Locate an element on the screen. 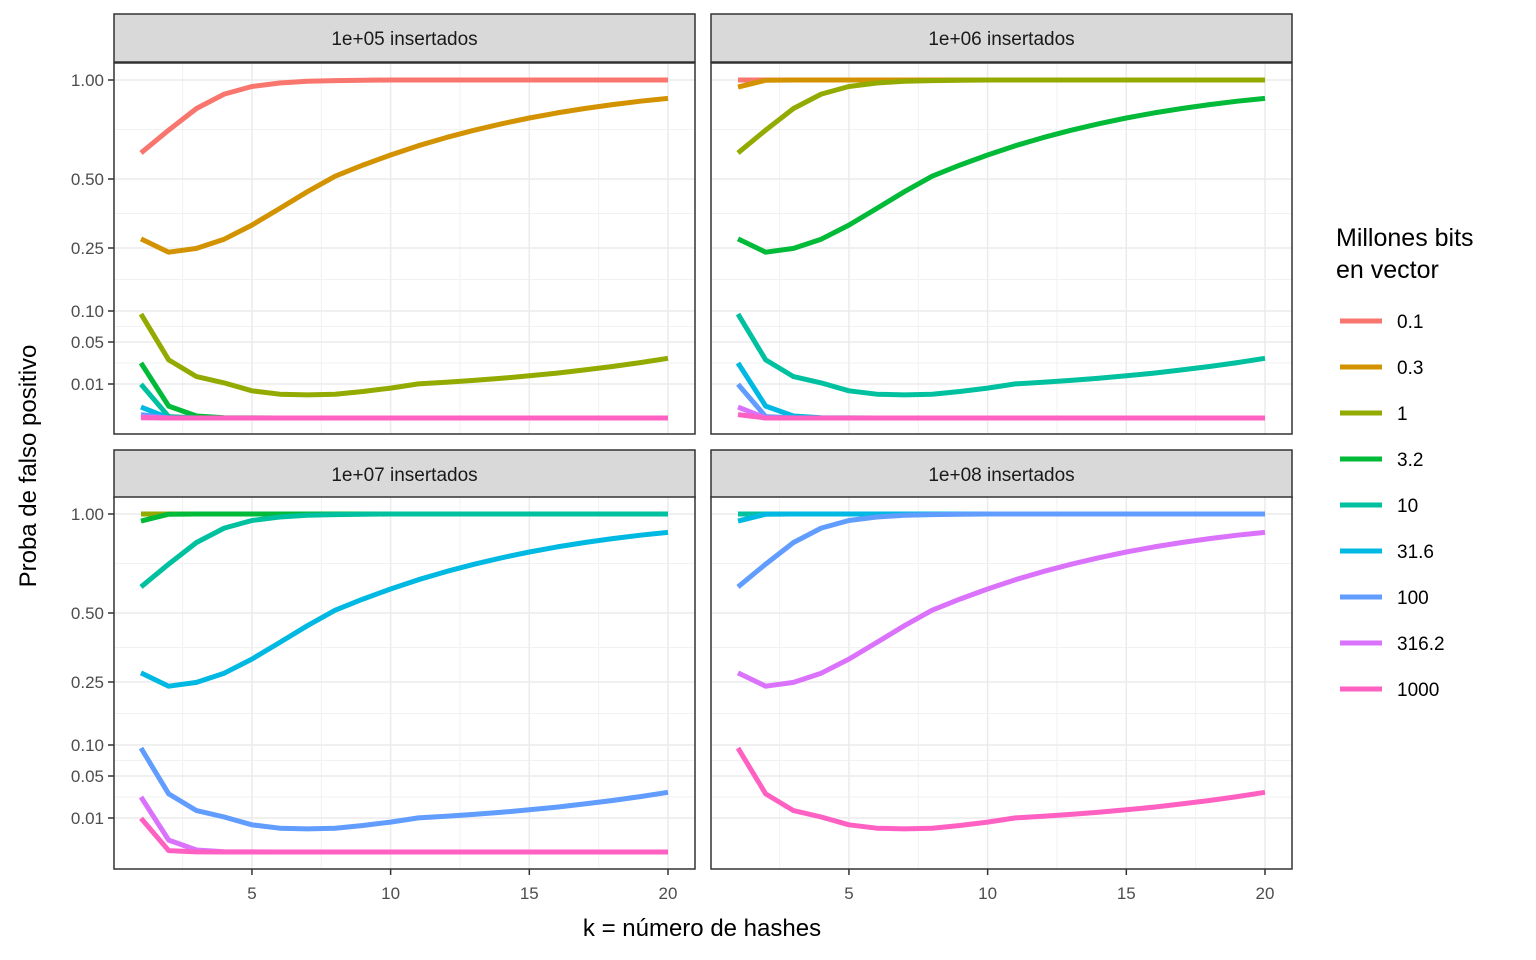 This screenshot has width=1536, height=960. legend-label: 0.3 is located at coordinates (1410, 368).